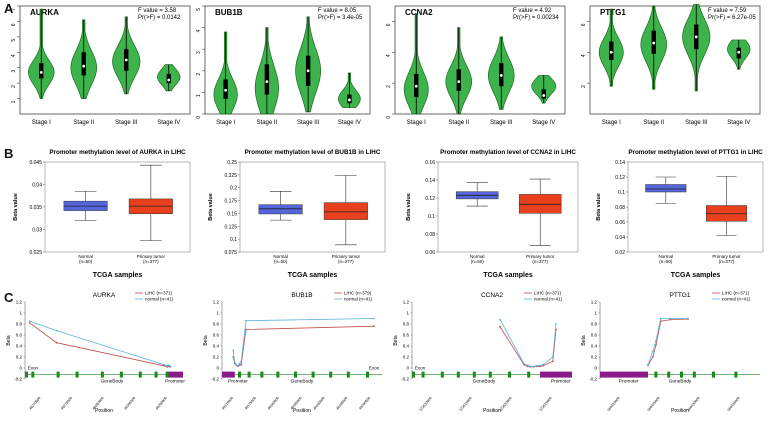 The height and width of the screenshot is (433, 770). What do you see at coordinates (419, 12) in the screenshot?
I see `chart-title: CCNA2` at bounding box center [419, 12].